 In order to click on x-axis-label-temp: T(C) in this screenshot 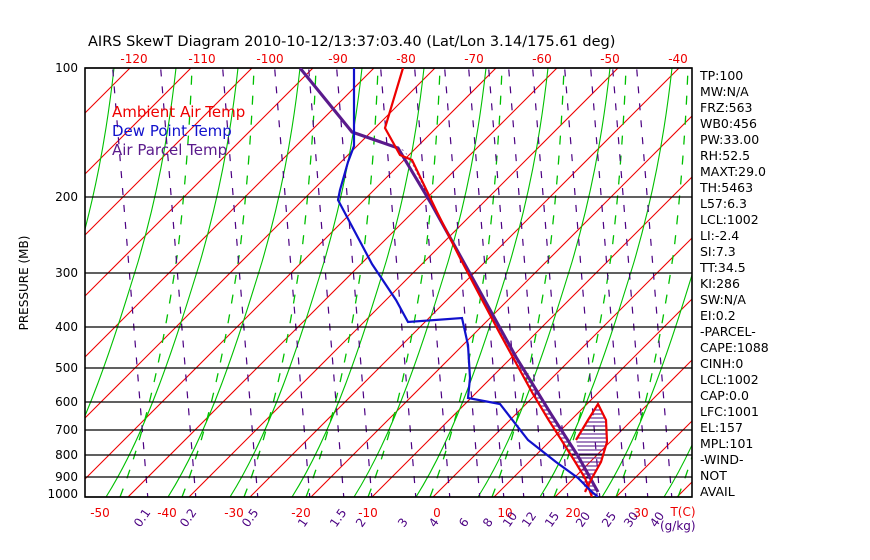, I will do `click(682, 512)`.